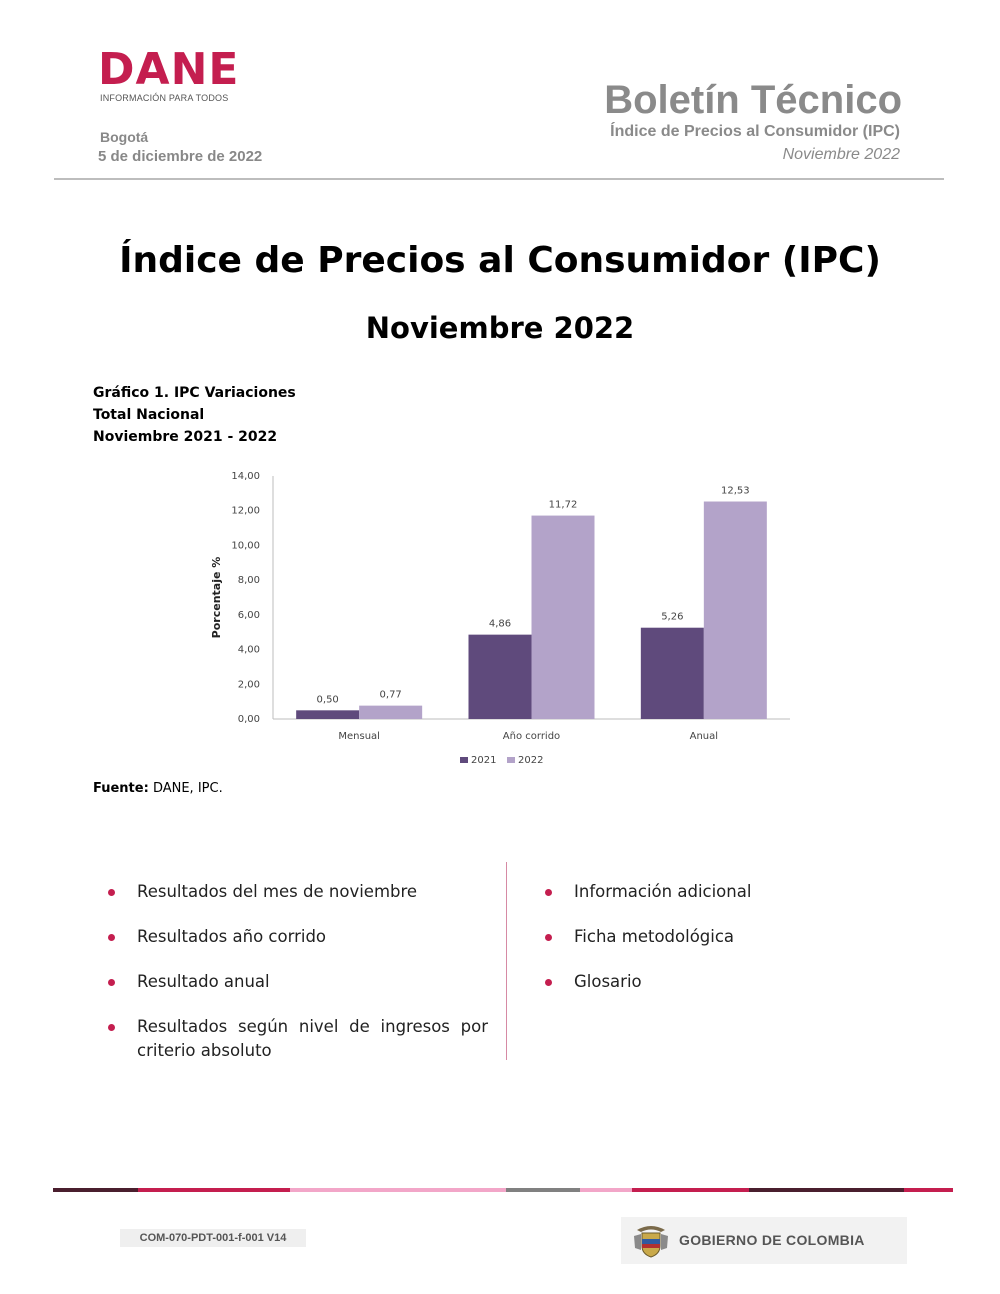 Image resolution: width=1000 pixels, height=1294 pixels. What do you see at coordinates (169, 69) in the screenshot?
I see `dane-logo: DANE` at bounding box center [169, 69].